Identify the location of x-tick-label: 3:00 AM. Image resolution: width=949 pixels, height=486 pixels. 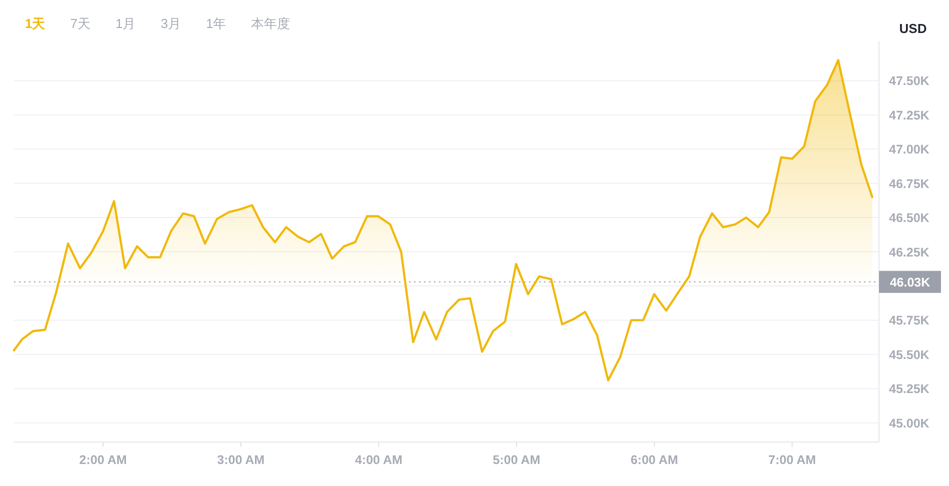
(241, 460).